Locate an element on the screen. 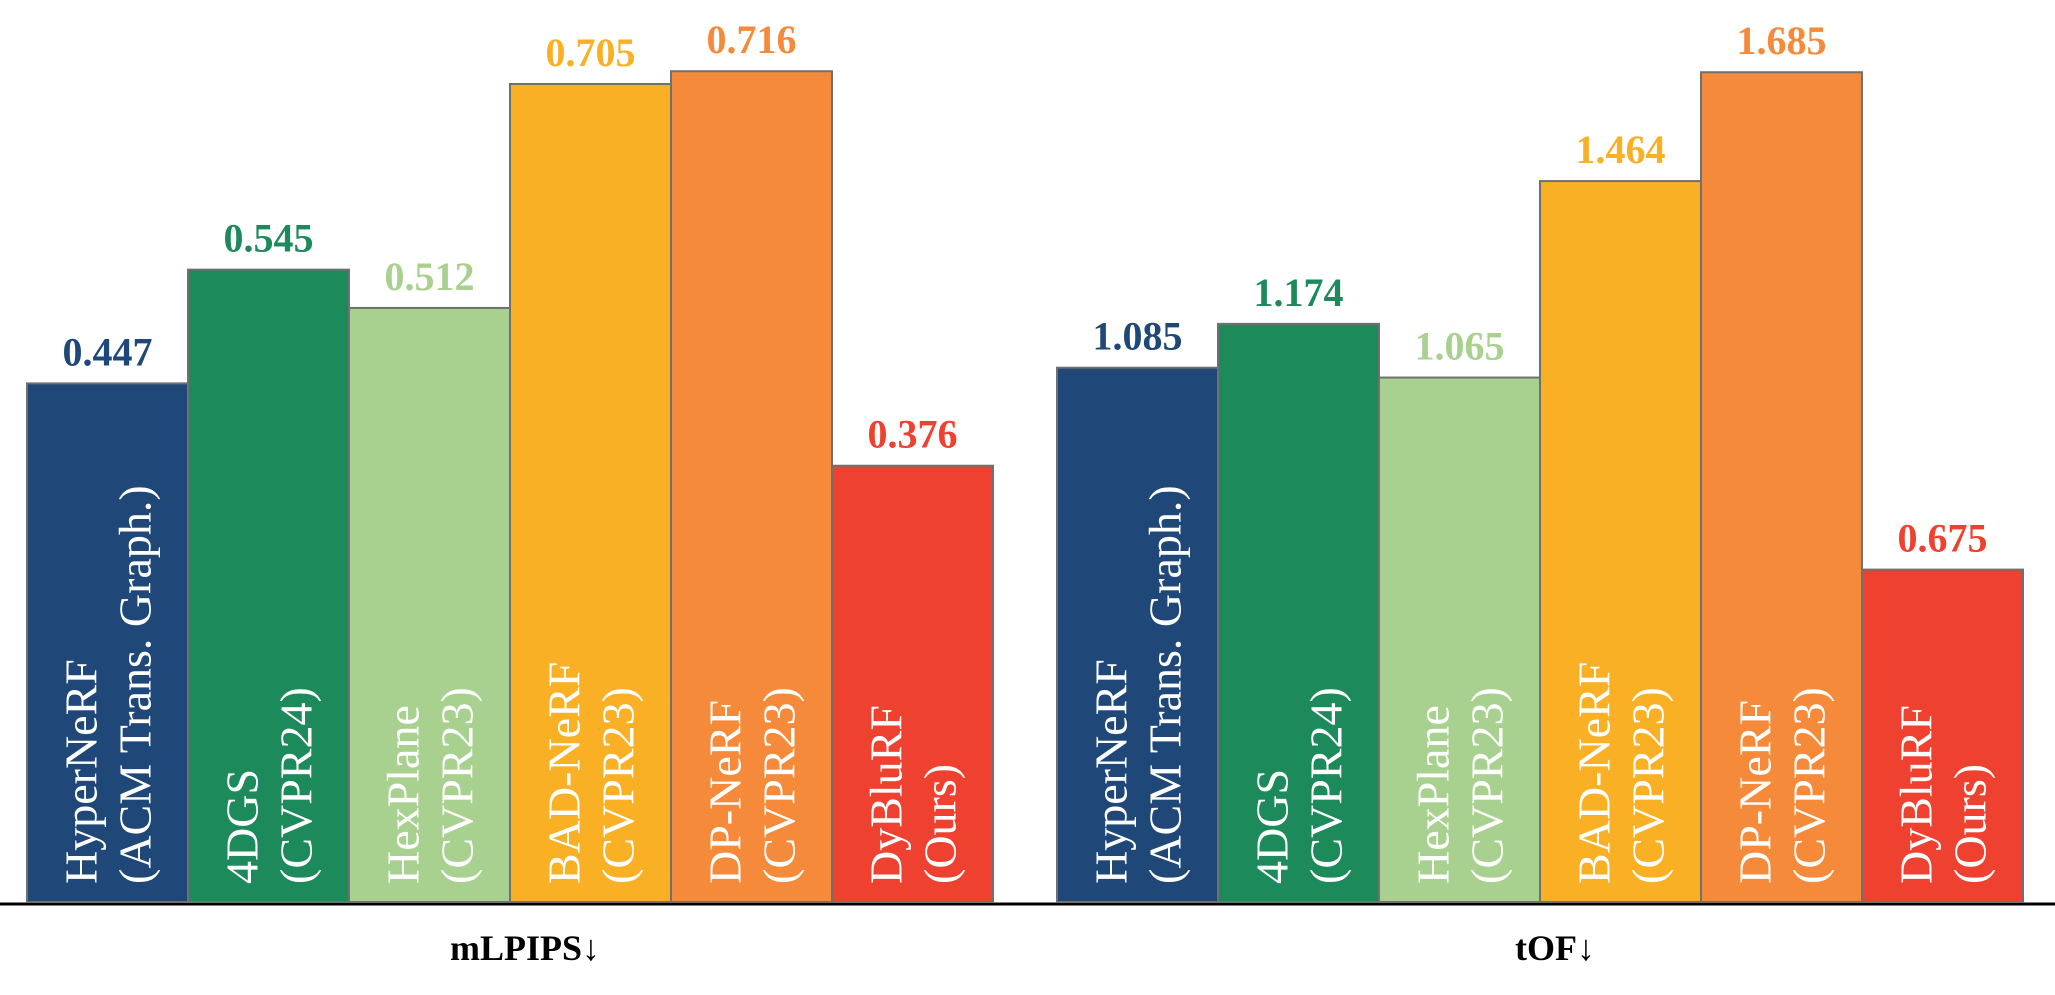 The width and height of the screenshot is (2055, 995). axis-title-1: mLPIPS↓ is located at coordinates (525, 948).